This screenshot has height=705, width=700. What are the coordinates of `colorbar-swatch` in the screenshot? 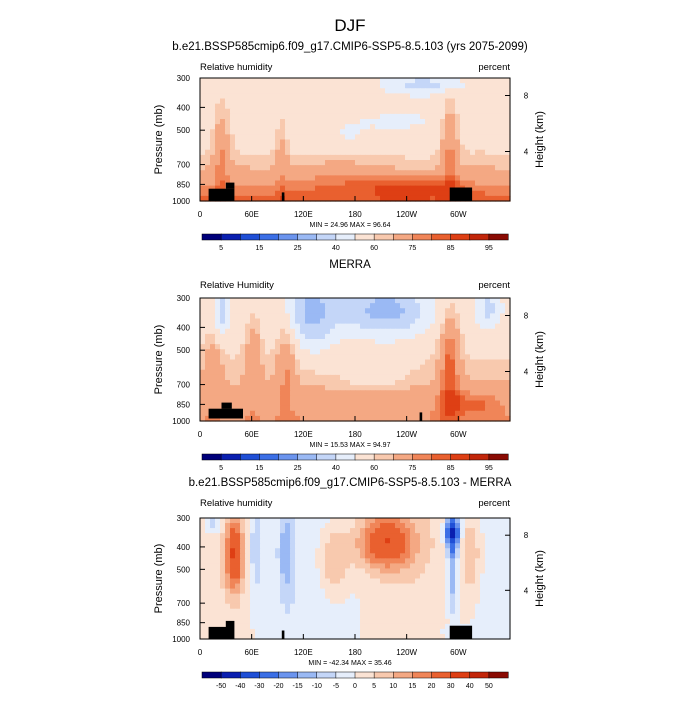 It's located at (460, 237).